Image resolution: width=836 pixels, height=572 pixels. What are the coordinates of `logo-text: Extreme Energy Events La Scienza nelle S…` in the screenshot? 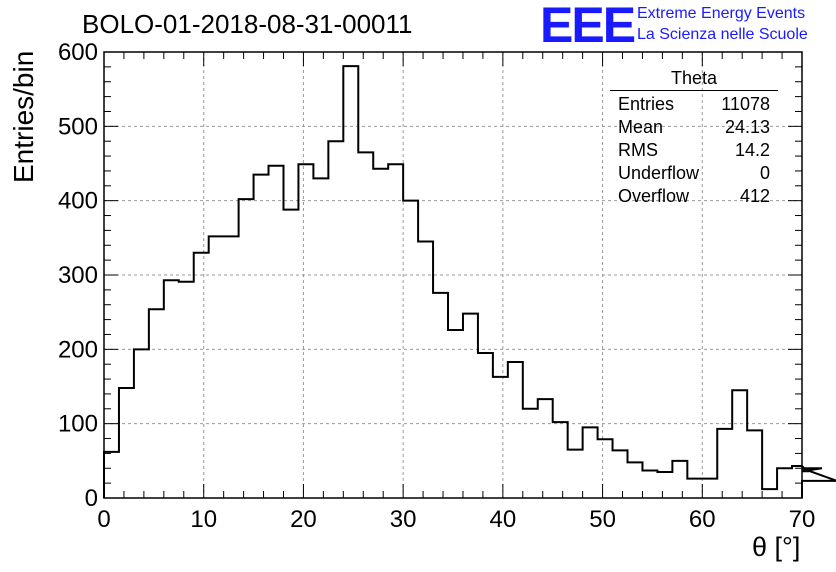 It's located at (722, 24).